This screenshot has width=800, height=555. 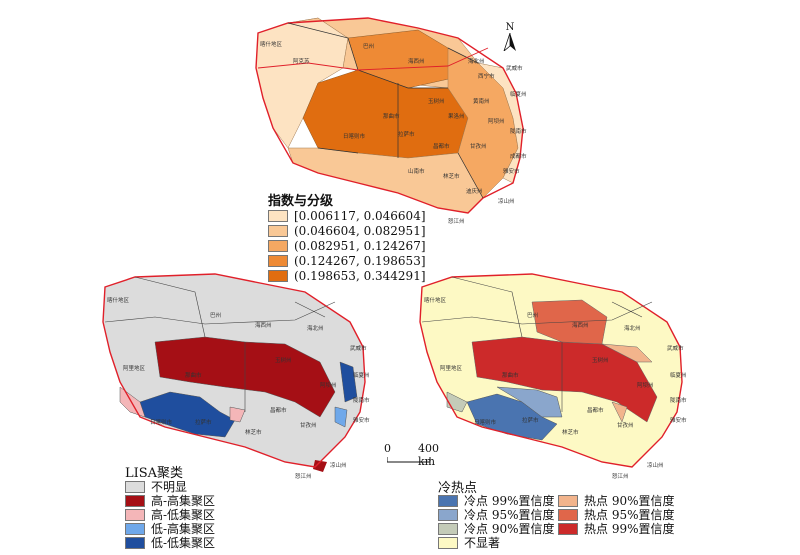 What do you see at coordinates (303, 476) in the screenshot?
I see `map-label: 怒江州` at bounding box center [303, 476].